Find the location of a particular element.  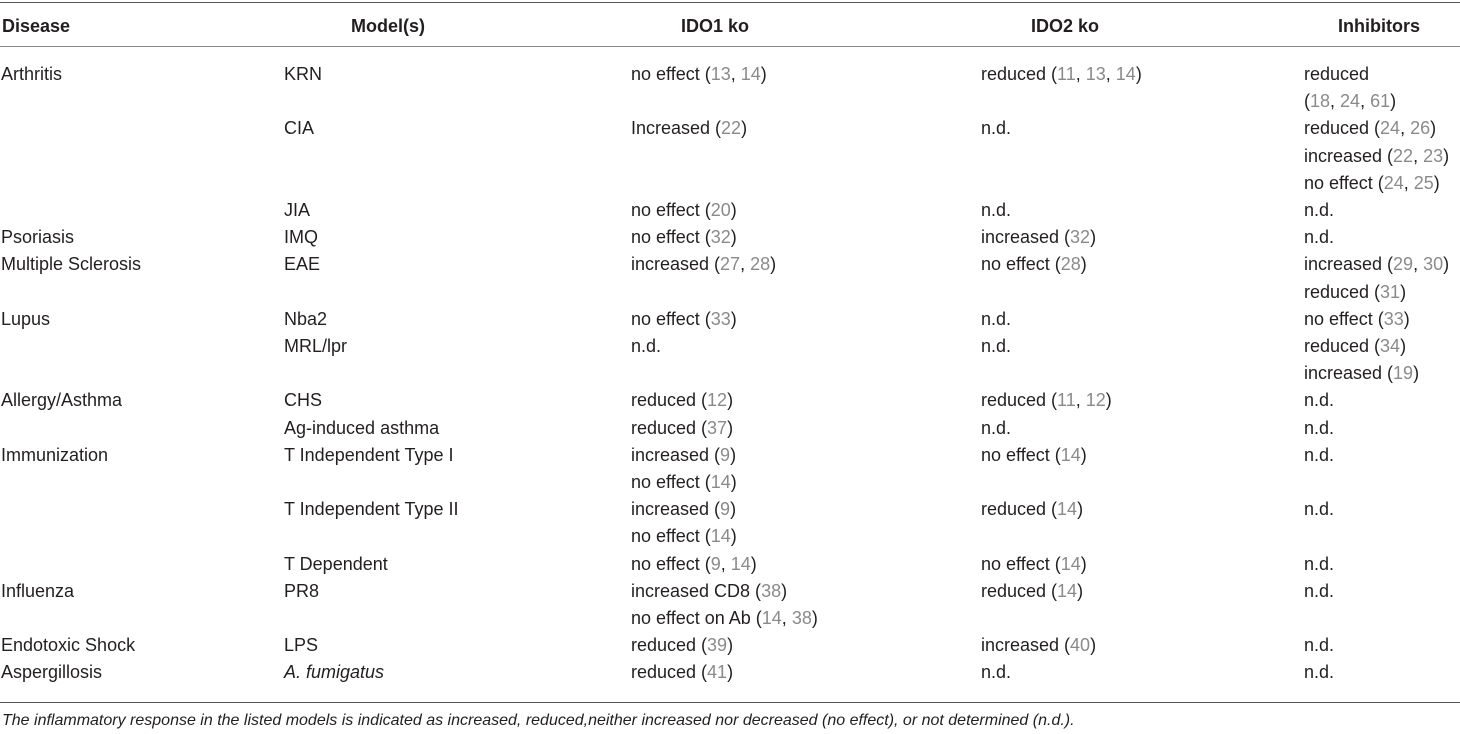

cell-line: no effect (32) is located at coordinates (684, 237).